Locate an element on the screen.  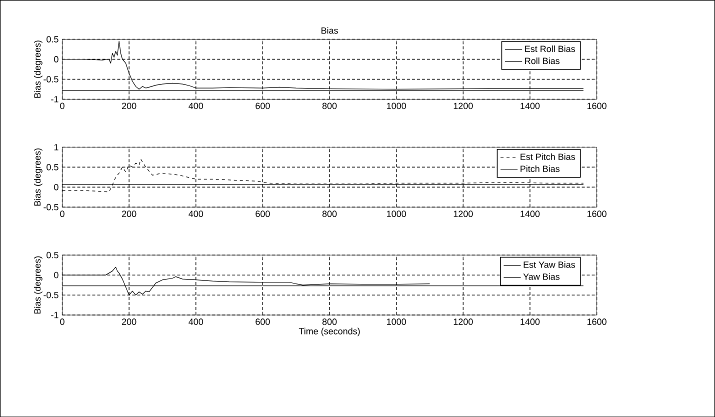
chart-title: Bias is located at coordinates (330, 30).